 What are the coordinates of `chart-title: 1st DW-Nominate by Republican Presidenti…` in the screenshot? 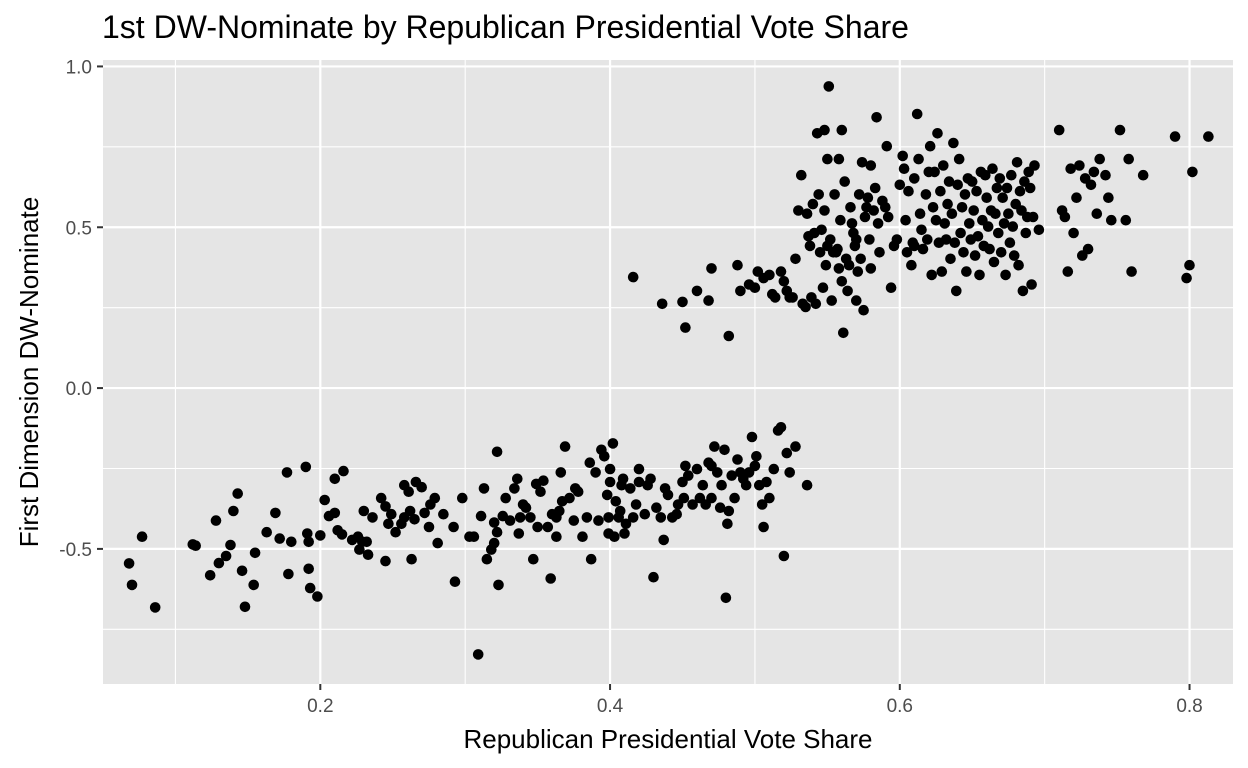 It's located at (505, 27).